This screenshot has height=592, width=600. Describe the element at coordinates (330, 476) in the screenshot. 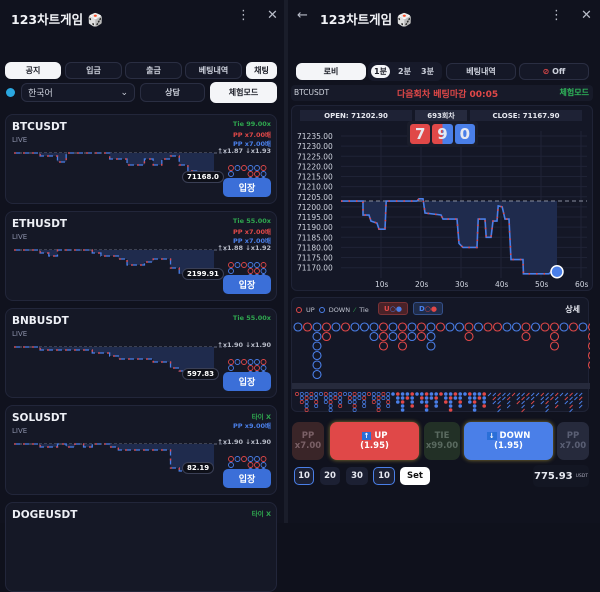

I see `chip-20: 20` at that location.